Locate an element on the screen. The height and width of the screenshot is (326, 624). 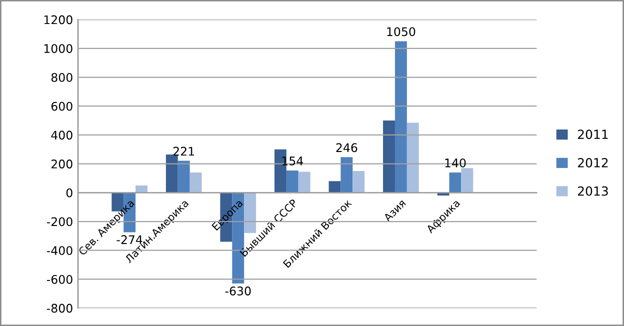
y-tick-label: -200 is located at coordinates (59, 221).